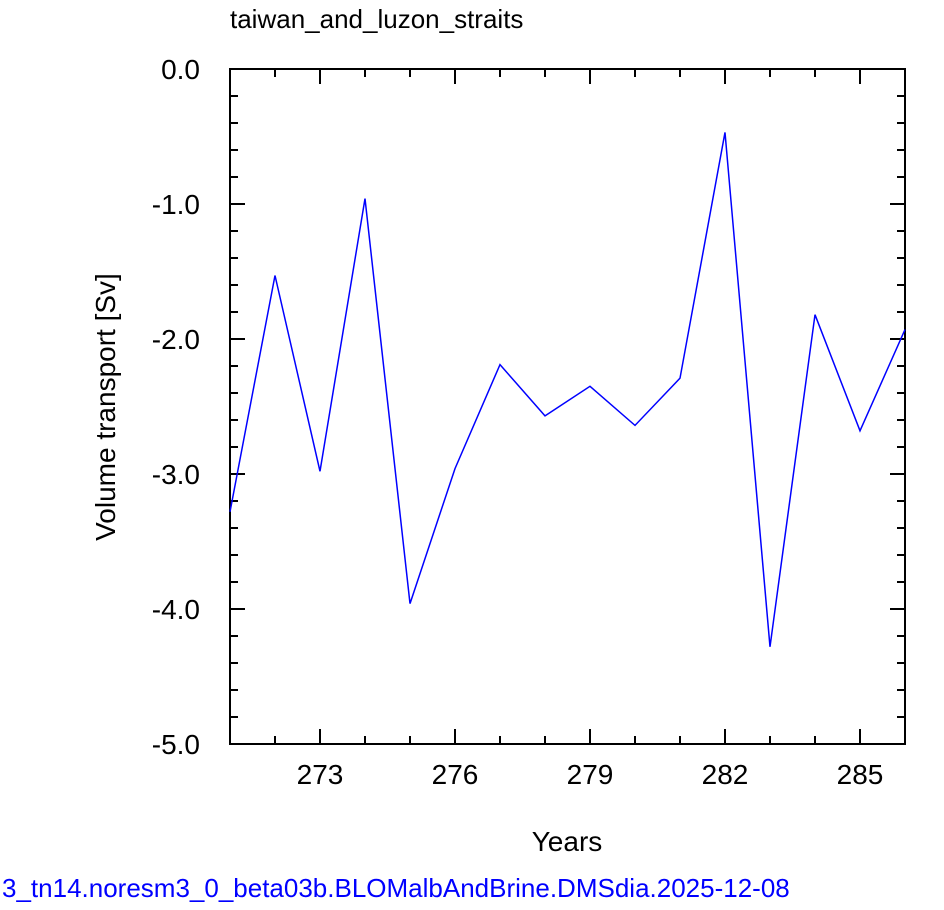  Describe the element at coordinates (176, 744) in the screenshot. I see `y-tick-label: -5.0` at that location.